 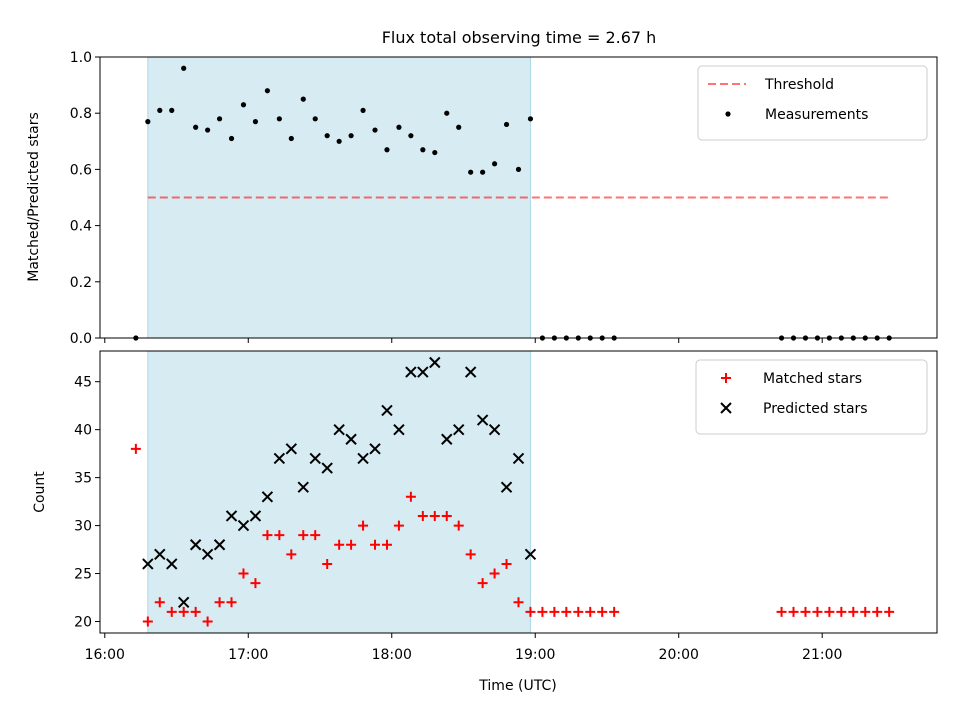 I want to click on x-tick-label: 18:00, so click(x=392, y=655).